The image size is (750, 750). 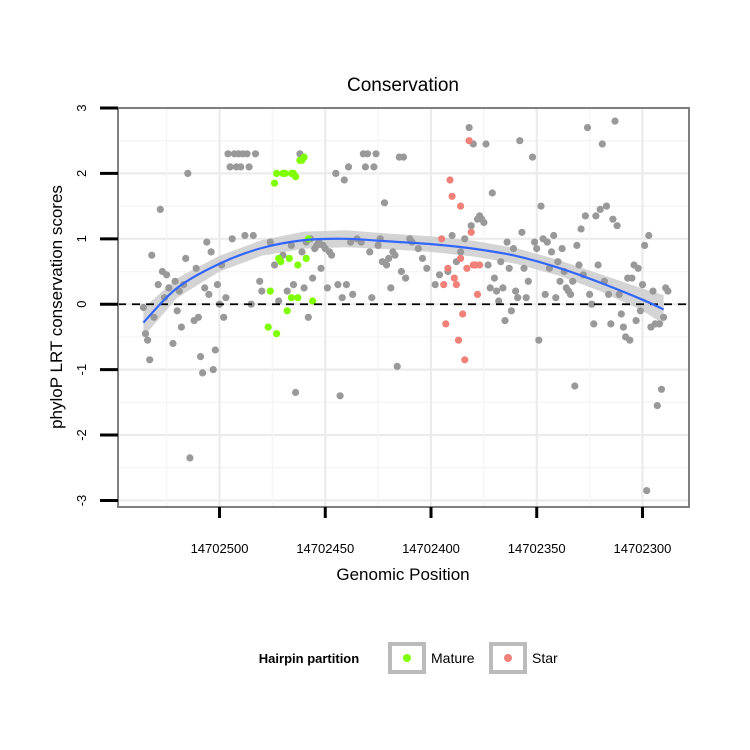 I want to click on x-axis: 14702500 14702450 14702400 14702350 14702300, so click(x=431, y=531).